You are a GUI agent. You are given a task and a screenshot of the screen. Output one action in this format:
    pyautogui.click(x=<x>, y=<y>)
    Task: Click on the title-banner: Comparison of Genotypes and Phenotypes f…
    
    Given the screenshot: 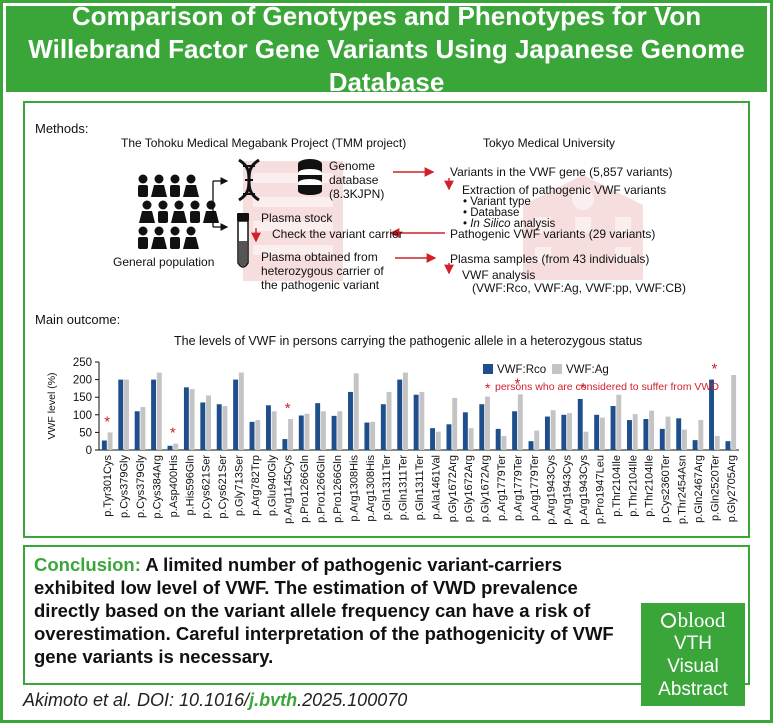 What is the action you would take?
    pyautogui.click(x=386, y=49)
    